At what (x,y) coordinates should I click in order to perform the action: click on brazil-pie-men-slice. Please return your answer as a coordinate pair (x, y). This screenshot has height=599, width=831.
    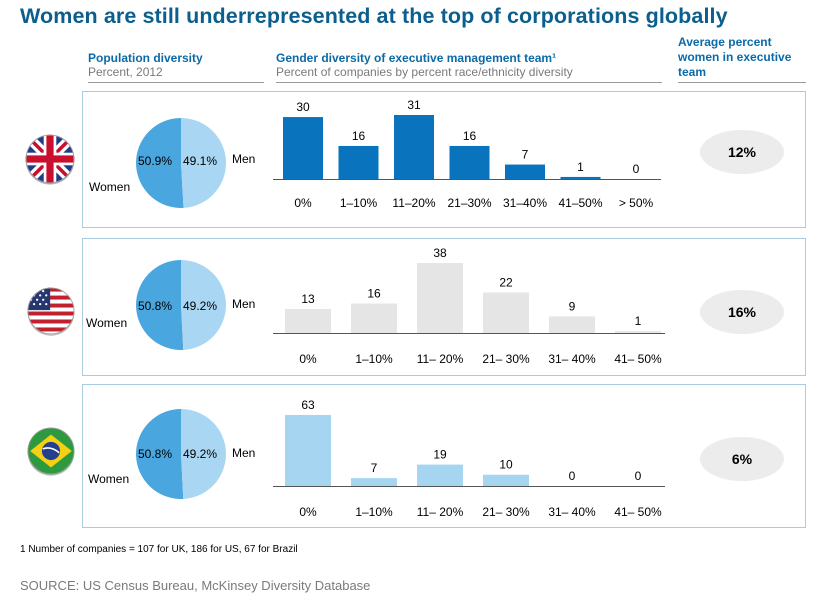
    Looking at the image, I should click on (203, 454).